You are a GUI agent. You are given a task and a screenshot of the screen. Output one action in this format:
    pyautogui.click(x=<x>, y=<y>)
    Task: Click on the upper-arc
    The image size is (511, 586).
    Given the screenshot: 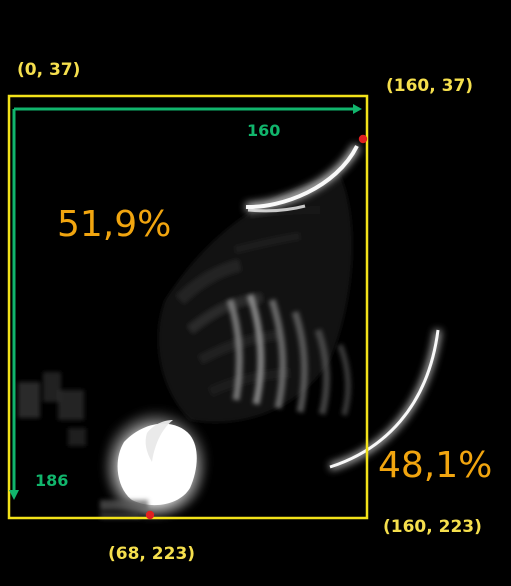 What is the action you would take?
    pyautogui.click(x=303, y=178)
    